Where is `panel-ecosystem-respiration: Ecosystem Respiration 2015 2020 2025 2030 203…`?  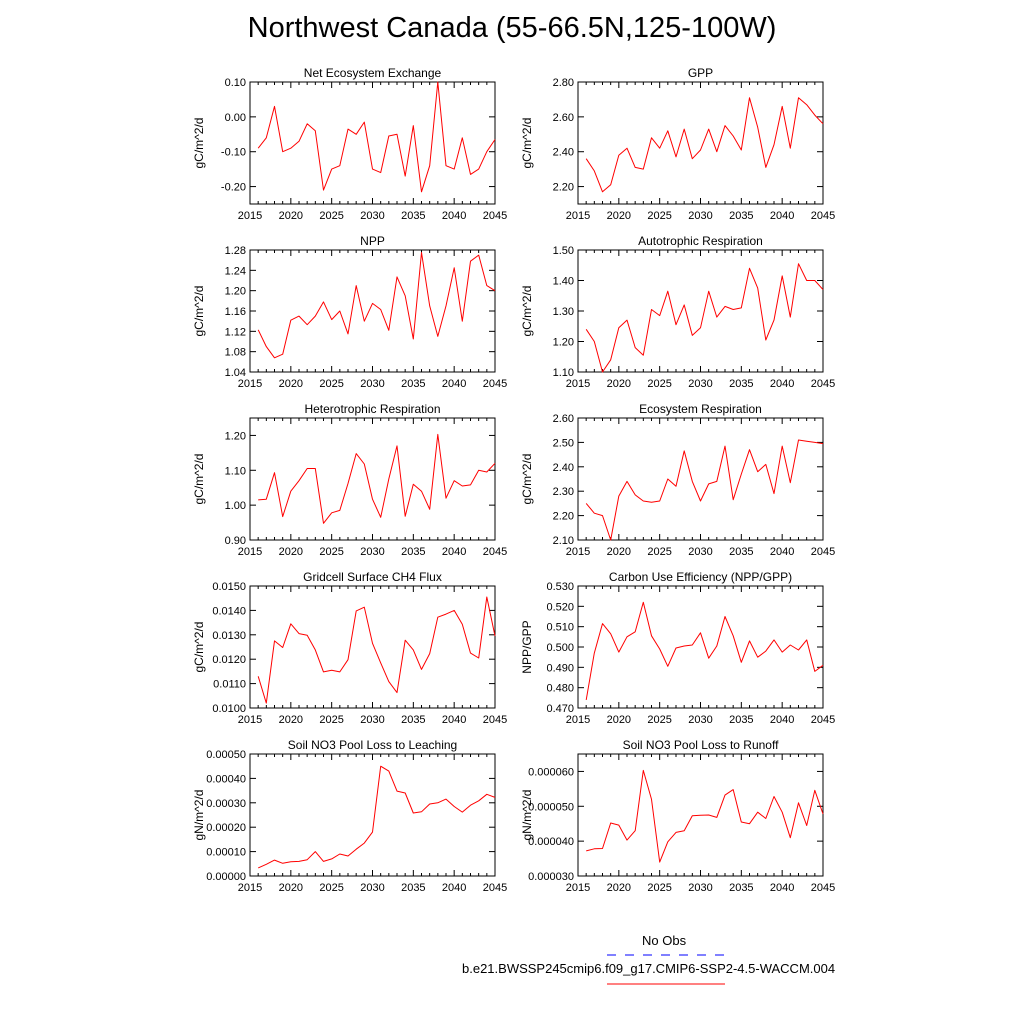
panel-ecosystem-respiration: Ecosystem Respiration 2015 2020 2025 2030 203… is located at coordinates (677, 480).